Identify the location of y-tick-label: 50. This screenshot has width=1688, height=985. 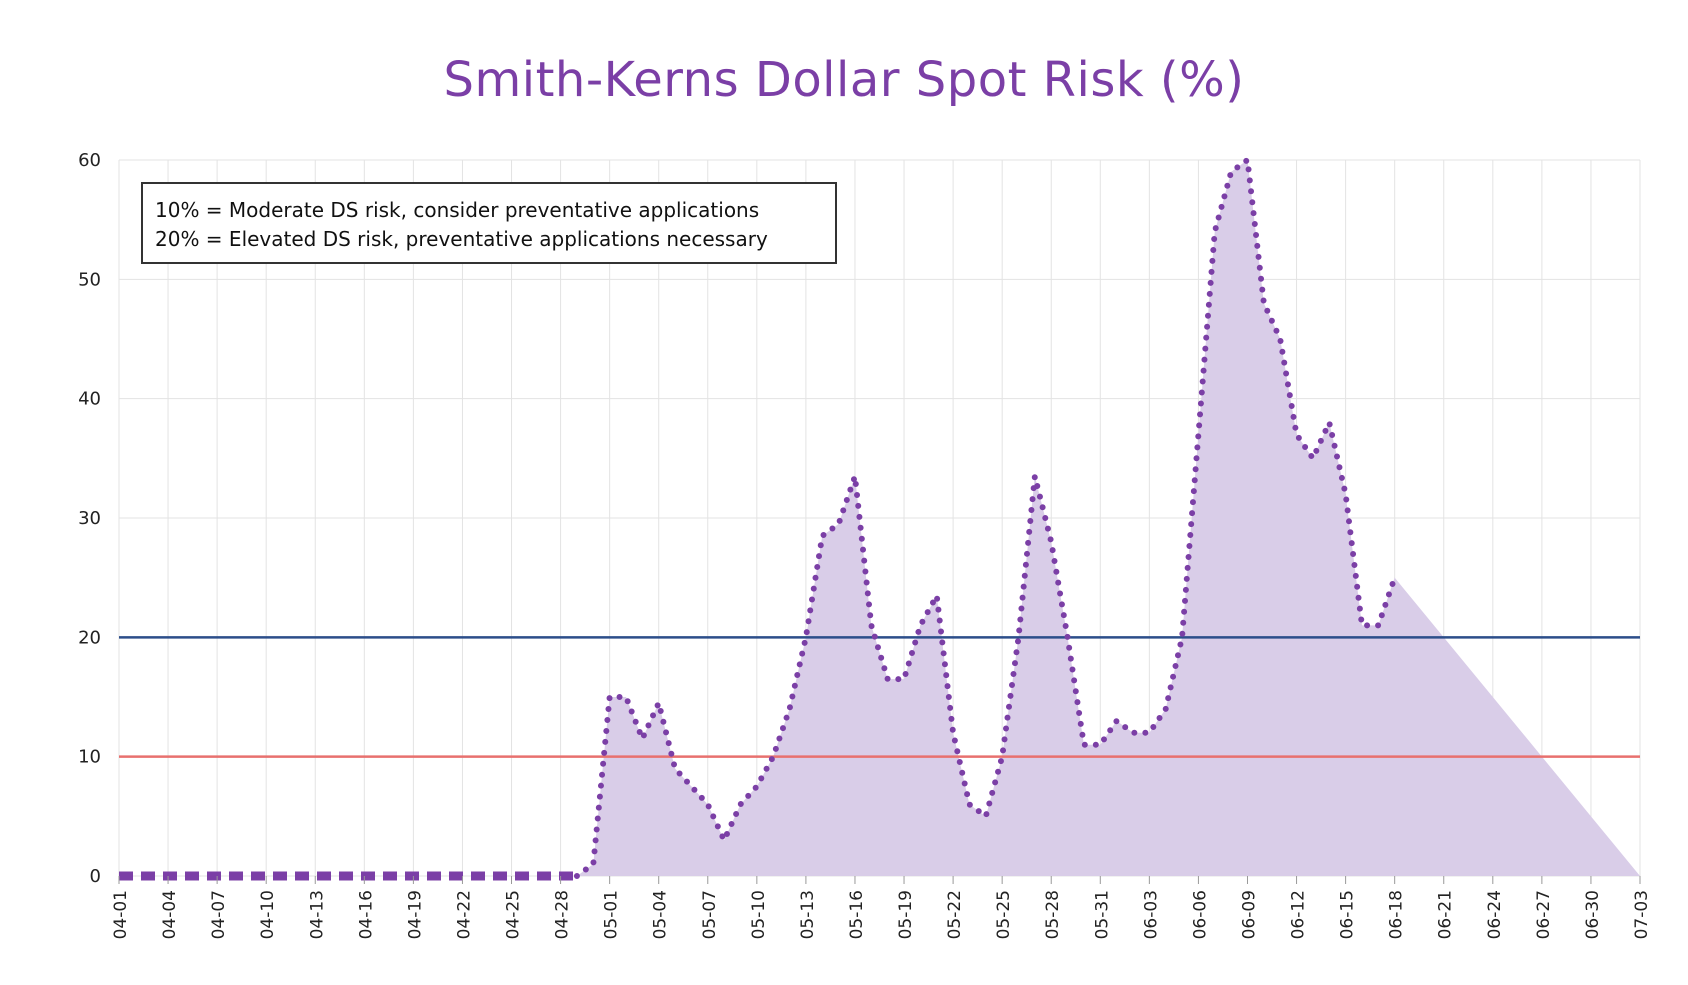
(89, 279).